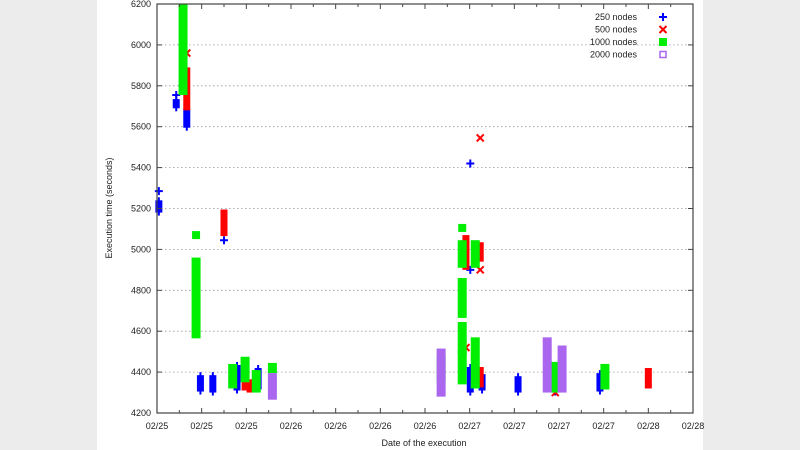 This screenshot has width=800, height=450. Describe the element at coordinates (614, 55) in the screenshot. I see `legend-label: 2000 nodes` at that location.